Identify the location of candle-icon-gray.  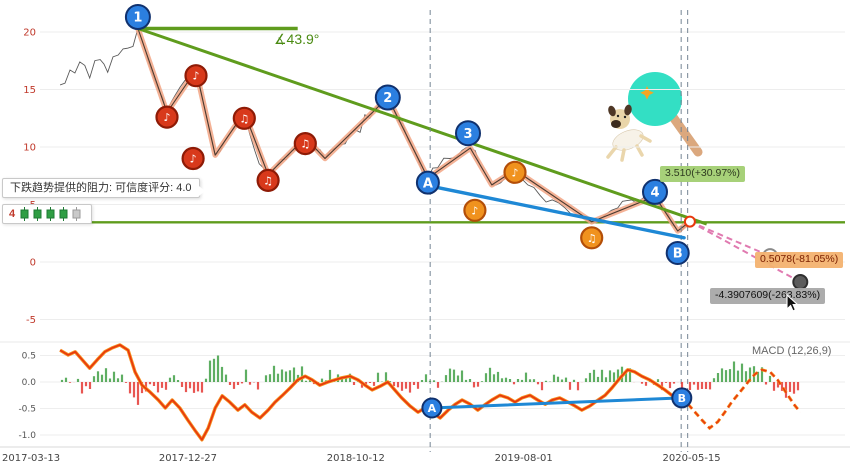
(76, 214).